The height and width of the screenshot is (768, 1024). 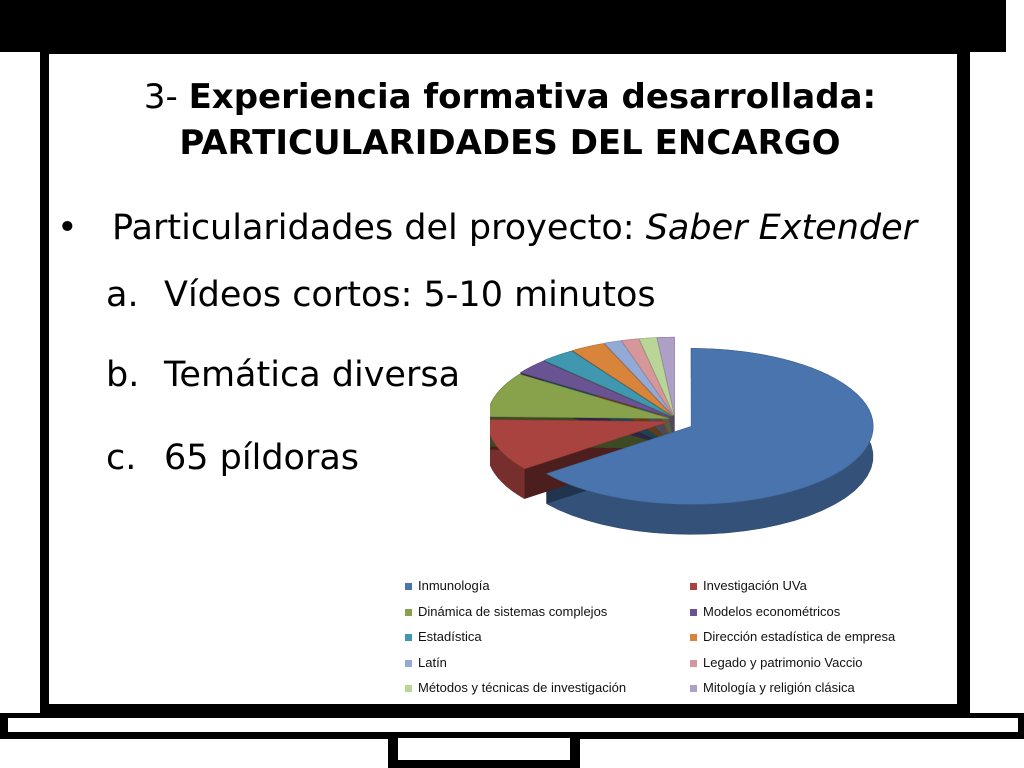 I want to click on legend-item: Mitología y religión clásica, so click(x=772, y=687).